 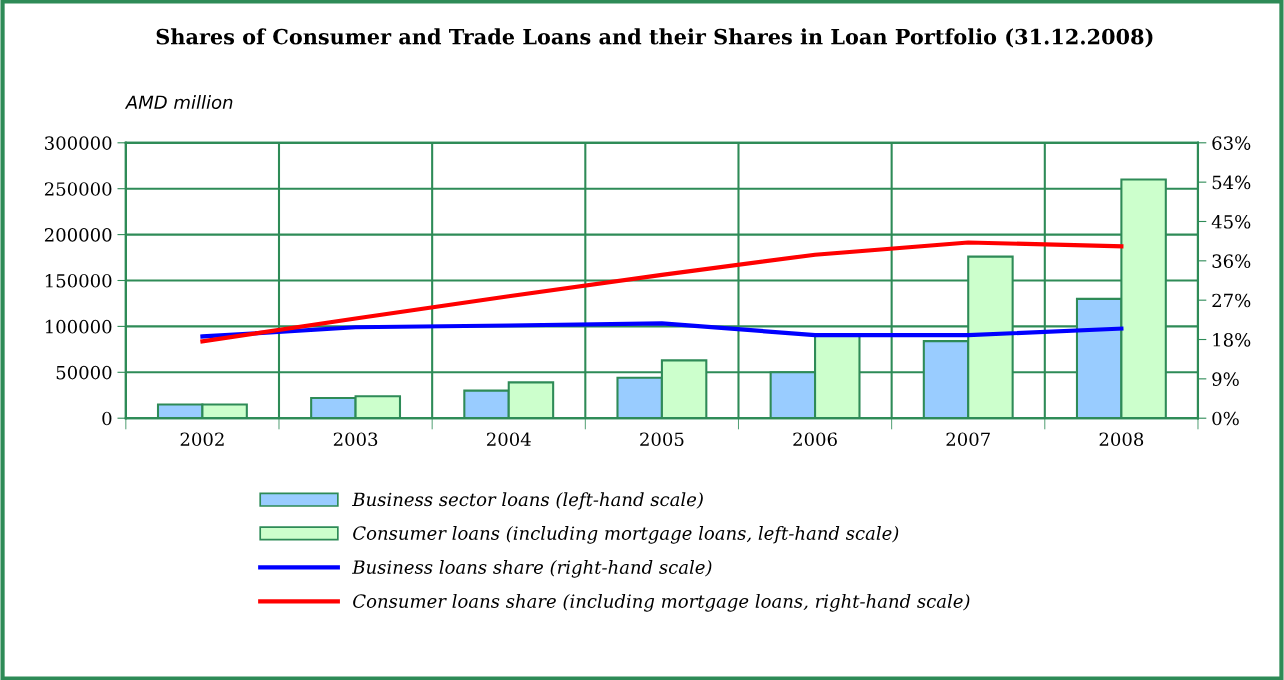 What do you see at coordinates (532, 568) in the screenshot?
I see `legend-label: Business loans share (right-hand scale)` at bounding box center [532, 568].